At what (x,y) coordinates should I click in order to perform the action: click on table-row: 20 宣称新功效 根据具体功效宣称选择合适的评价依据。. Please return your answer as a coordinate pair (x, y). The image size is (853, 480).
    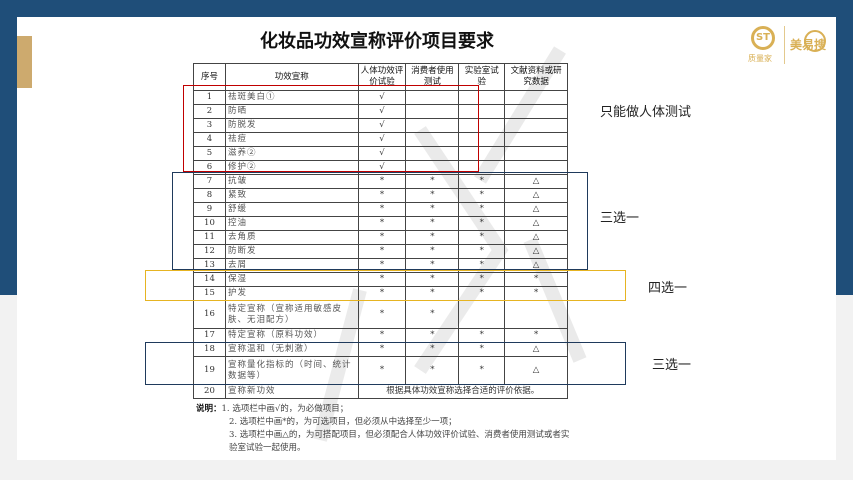
    Looking at the image, I should click on (381, 391).